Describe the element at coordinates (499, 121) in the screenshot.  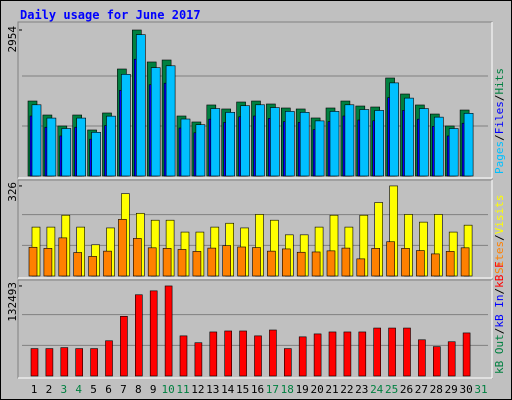
I see `legend: Pages/Files/Hits` at that location.